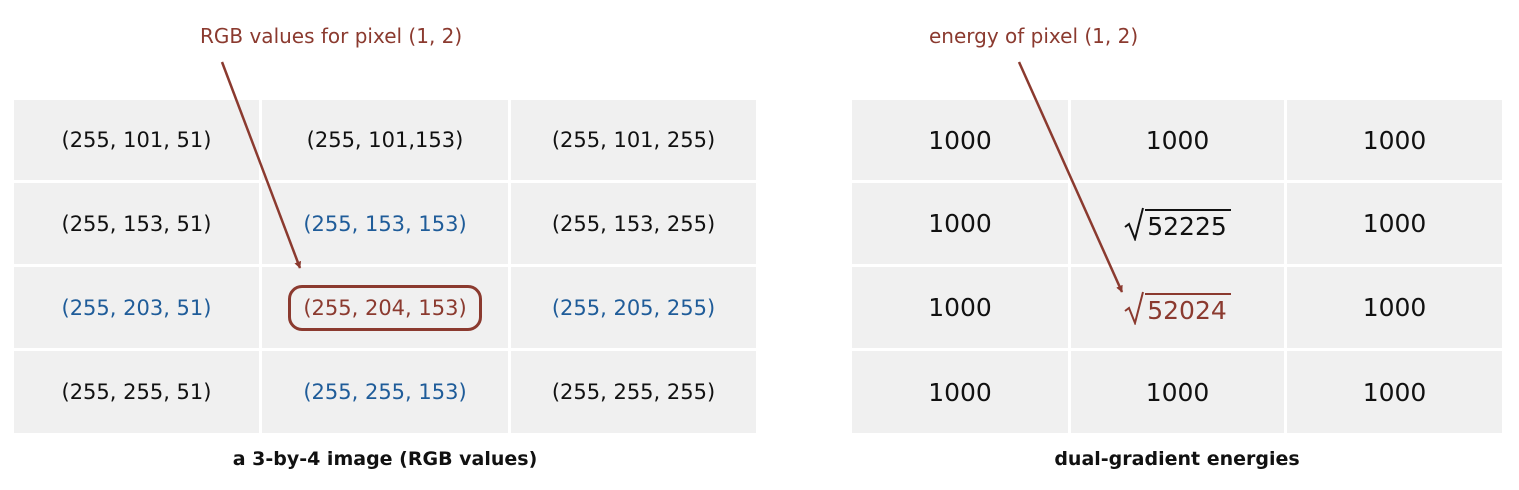  What do you see at coordinates (1034, 36) in the screenshot?
I see `energy-callout-label: energy of pixel (1, 2)` at bounding box center [1034, 36].